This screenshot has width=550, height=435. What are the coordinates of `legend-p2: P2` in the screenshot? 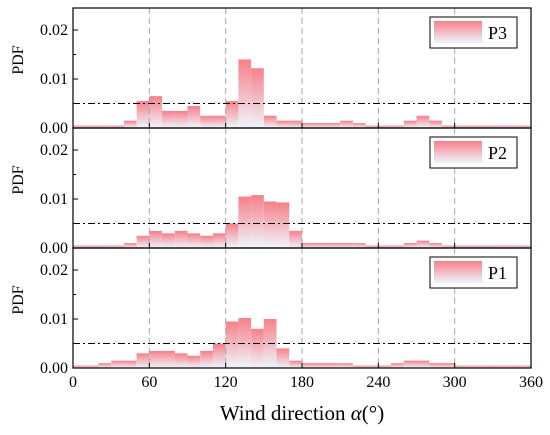 It's located at (473, 152).